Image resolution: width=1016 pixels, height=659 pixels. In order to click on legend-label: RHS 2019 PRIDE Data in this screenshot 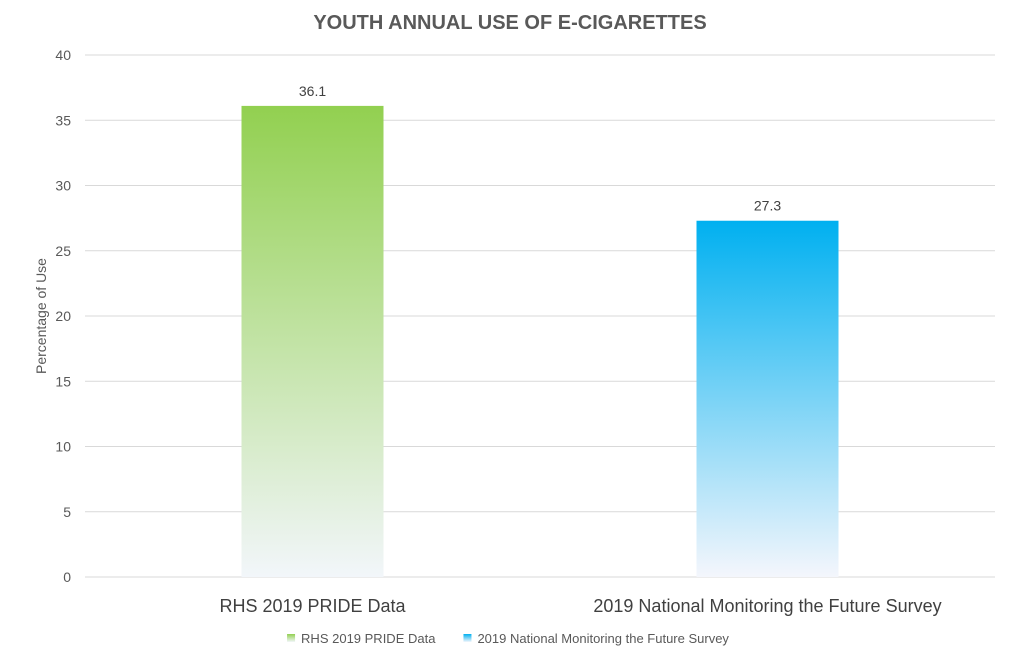, I will do `click(368, 638)`.